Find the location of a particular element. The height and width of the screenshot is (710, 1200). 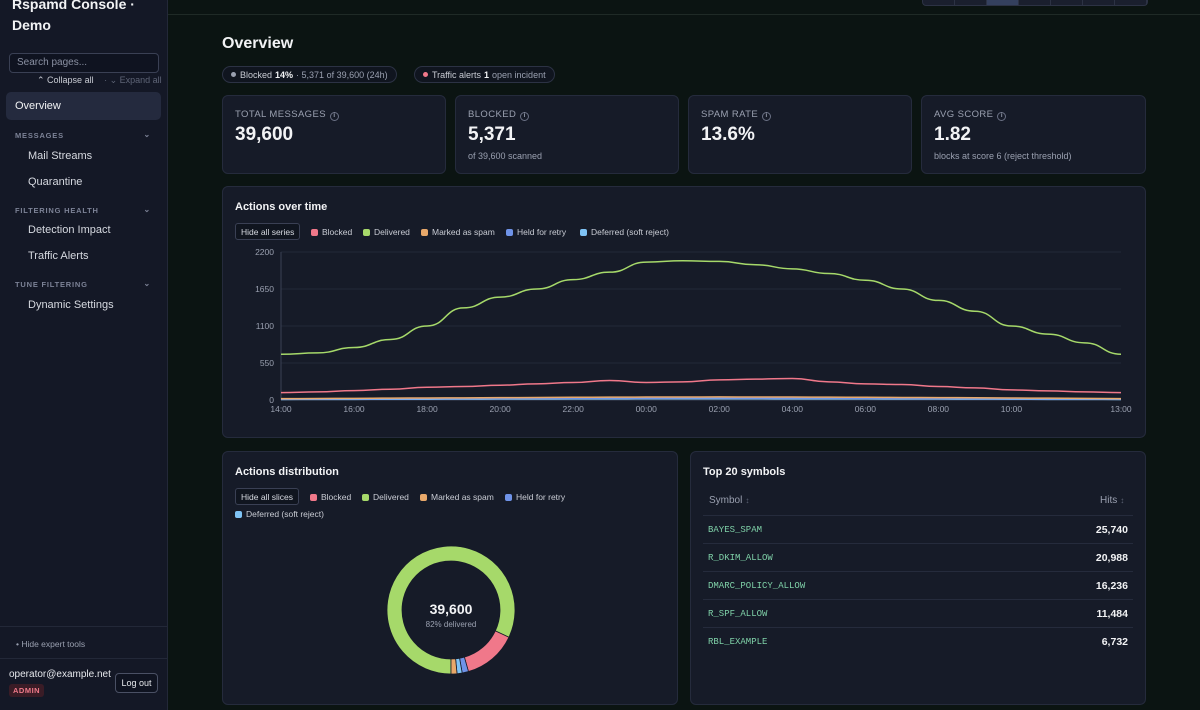

kpi-label: TOTAL MESSAGES i is located at coordinates (287, 115).